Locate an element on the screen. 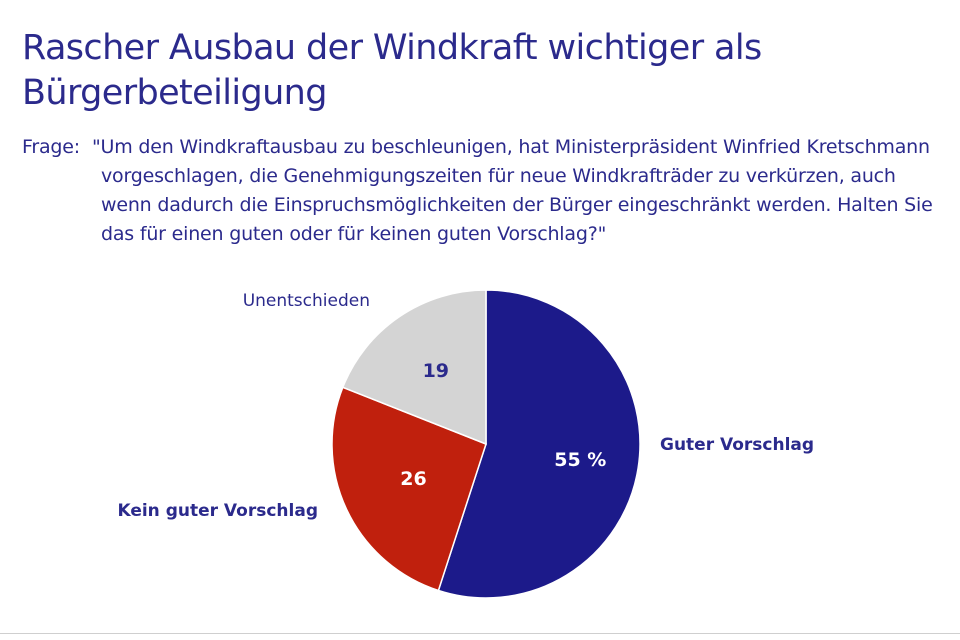  pie-value-labels: 55 % 26 19 is located at coordinates (503, 425).